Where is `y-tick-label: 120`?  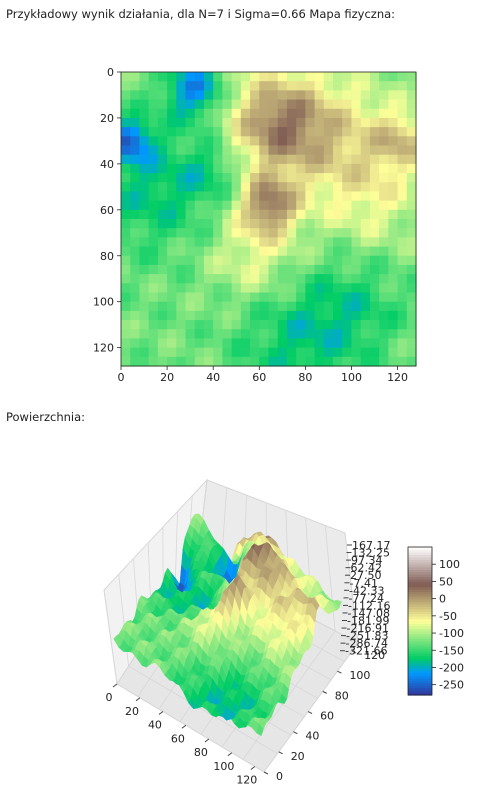 y-tick-label: 120 is located at coordinates (103, 348).